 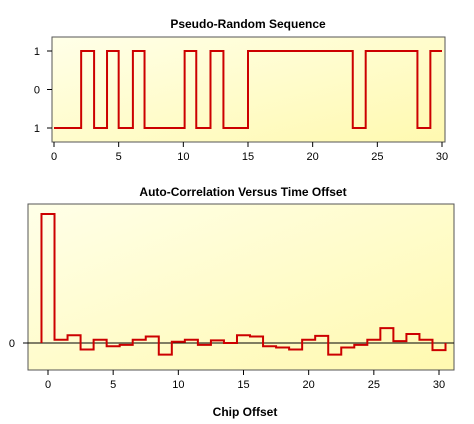 I want to click on chart-top-y-ticks: 1 0 1, so click(x=43, y=90).